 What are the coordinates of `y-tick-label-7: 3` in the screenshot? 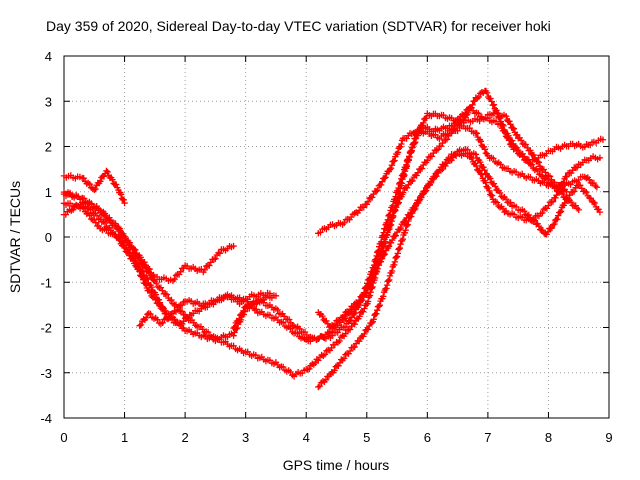 It's located at (48, 101).